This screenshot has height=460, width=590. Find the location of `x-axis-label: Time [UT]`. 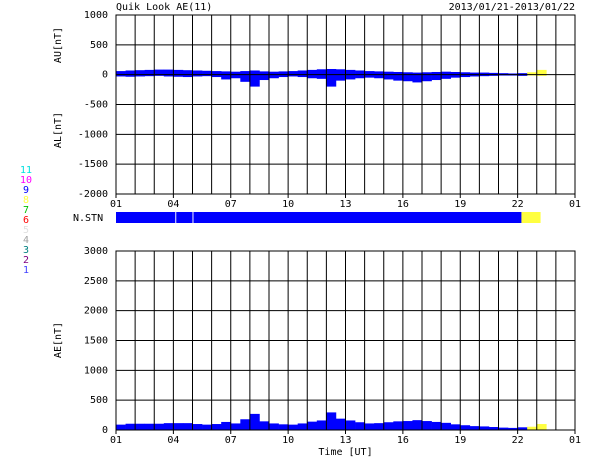

x-axis-label: Time [UT] is located at coordinates (345, 452).